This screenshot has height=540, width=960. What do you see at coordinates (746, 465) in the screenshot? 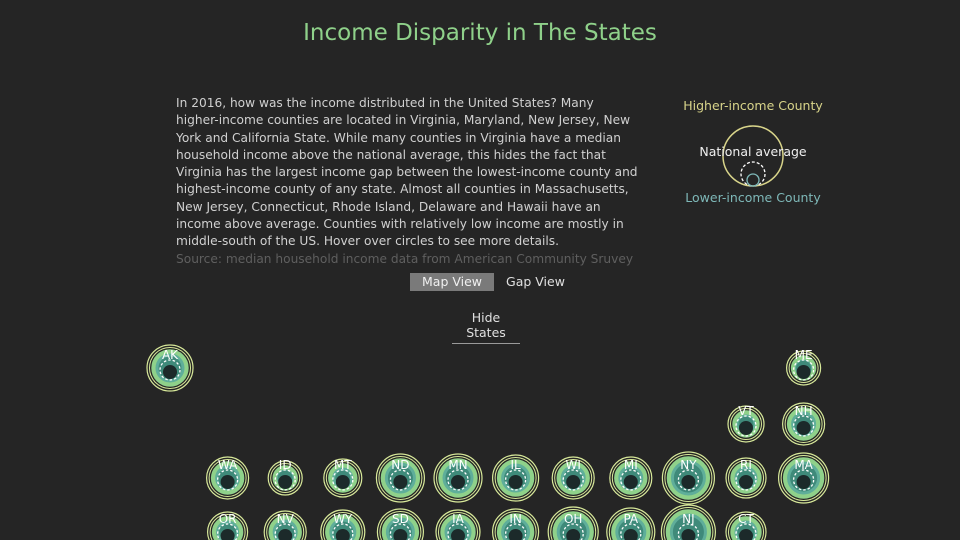
I see `state-label: RI` at bounding box center [746, 465].